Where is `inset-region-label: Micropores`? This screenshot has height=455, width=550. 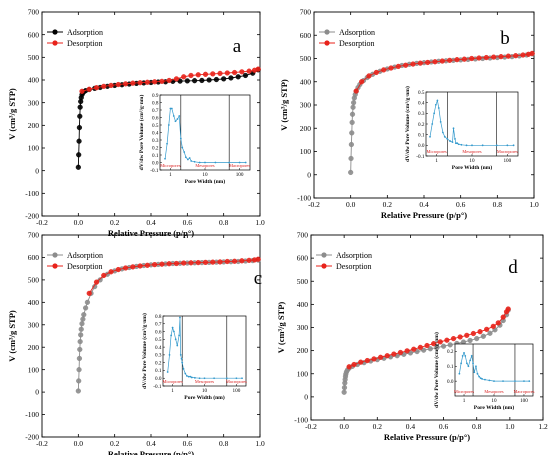 inset-region-label: Micropores is located at coordinates (464, 391).